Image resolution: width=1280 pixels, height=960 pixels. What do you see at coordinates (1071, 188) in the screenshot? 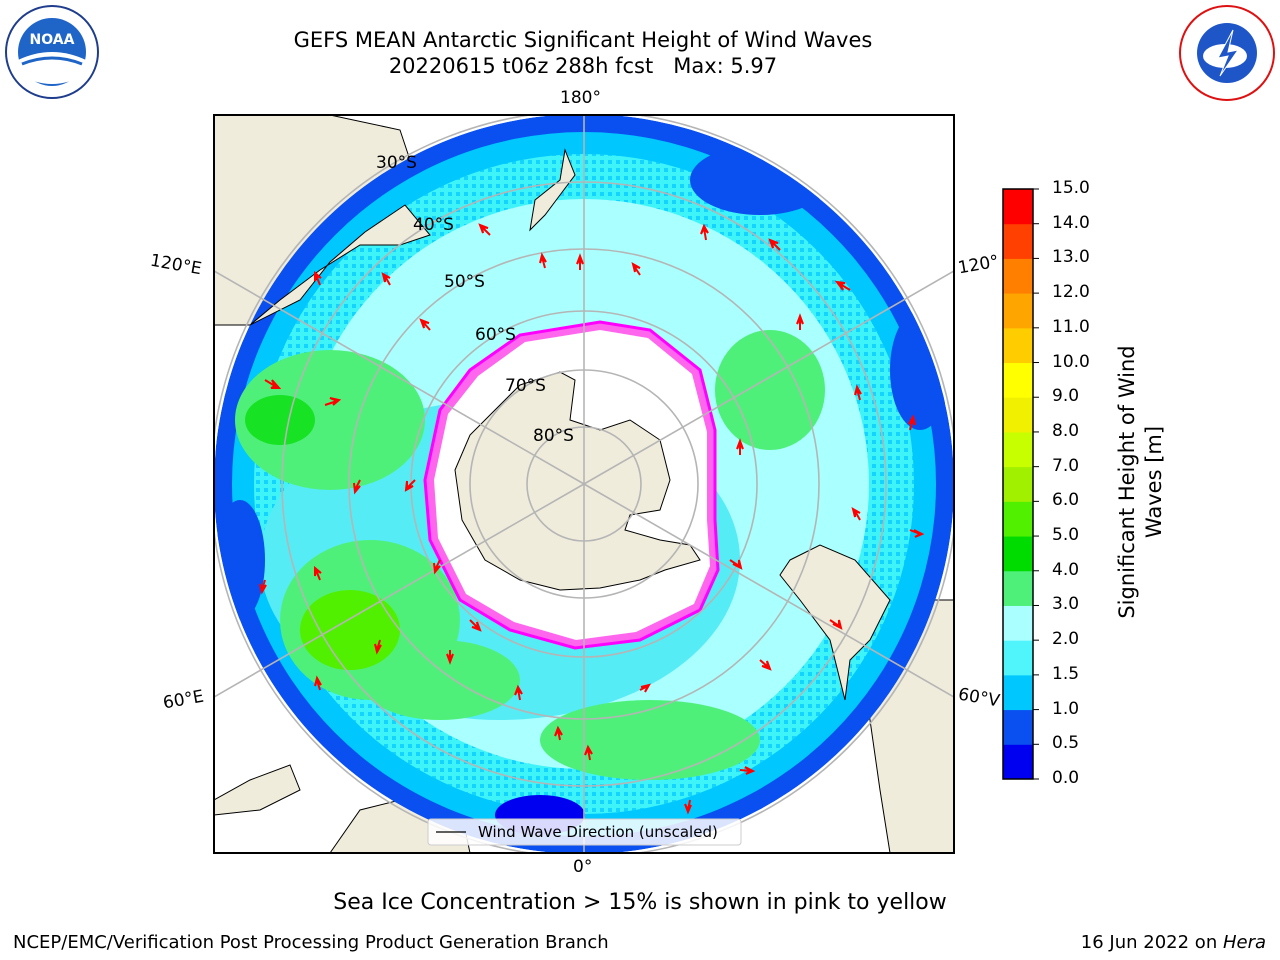
I see `colorbar-tick-label: 15.0` at bounding box center [1071, 188].